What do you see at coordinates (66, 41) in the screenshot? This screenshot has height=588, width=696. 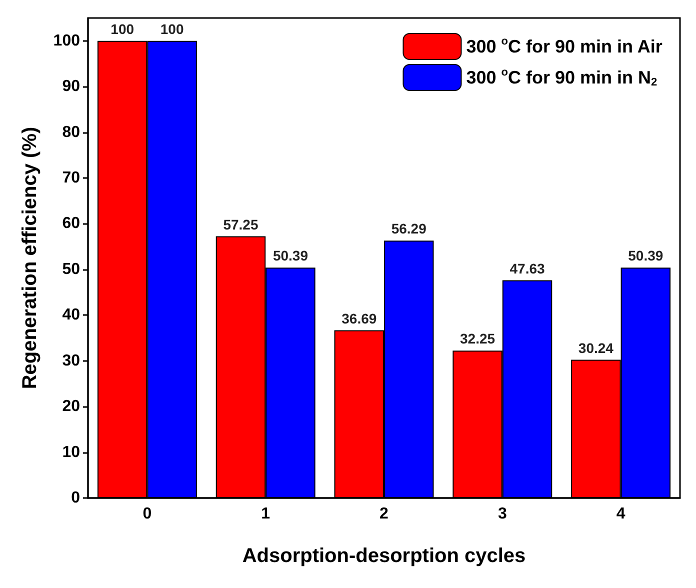 I see `y-tick-label: 100` at bounding box center [66, 41].